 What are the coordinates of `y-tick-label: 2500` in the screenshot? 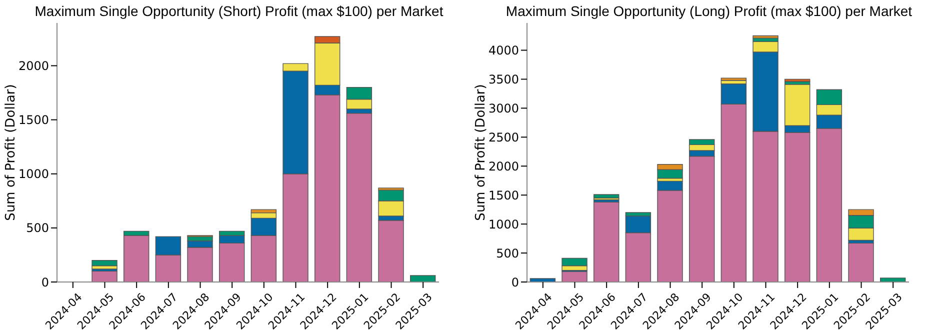 It's located at (503, 137).